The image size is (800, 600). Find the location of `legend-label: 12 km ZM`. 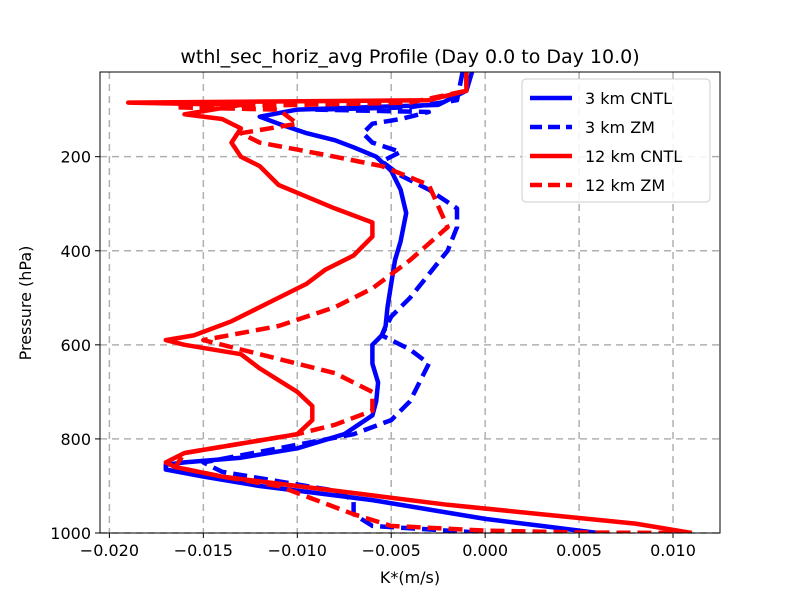

legend-label: 12 km ZM is located at coordinates (625, 185).